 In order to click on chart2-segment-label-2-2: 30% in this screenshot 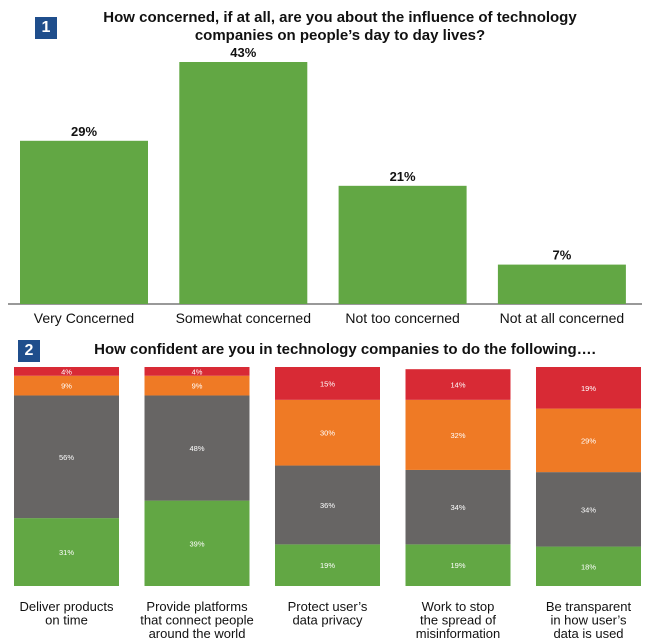, I will do `click(327, 433)`.